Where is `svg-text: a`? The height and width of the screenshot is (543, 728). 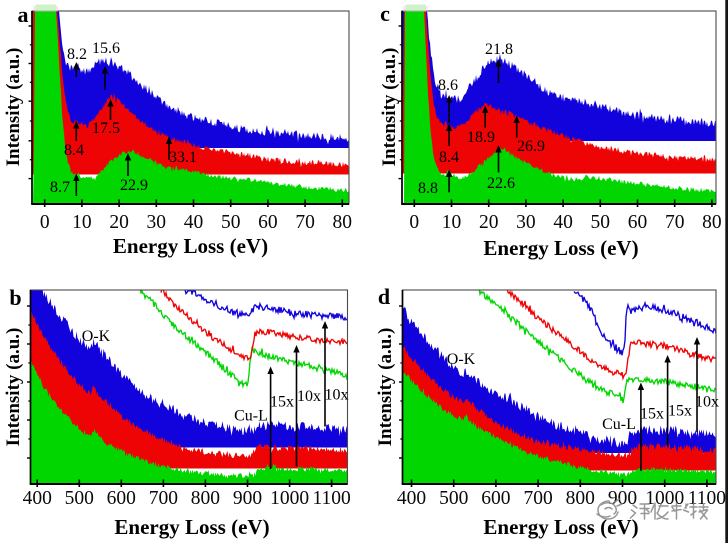
svg-text: a is located at coordinates (23, 14).